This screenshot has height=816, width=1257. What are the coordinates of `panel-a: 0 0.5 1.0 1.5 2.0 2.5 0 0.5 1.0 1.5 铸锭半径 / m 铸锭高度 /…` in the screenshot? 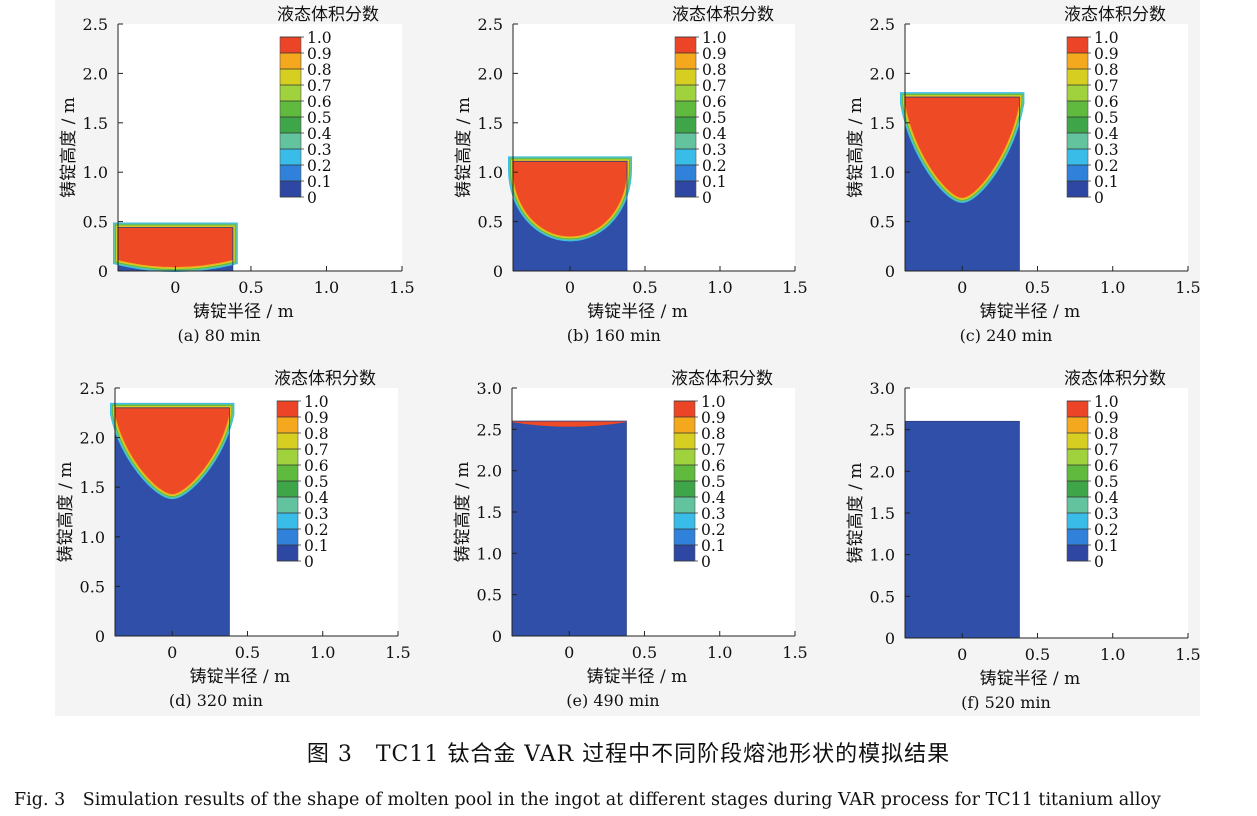 It's located at (237, 175).